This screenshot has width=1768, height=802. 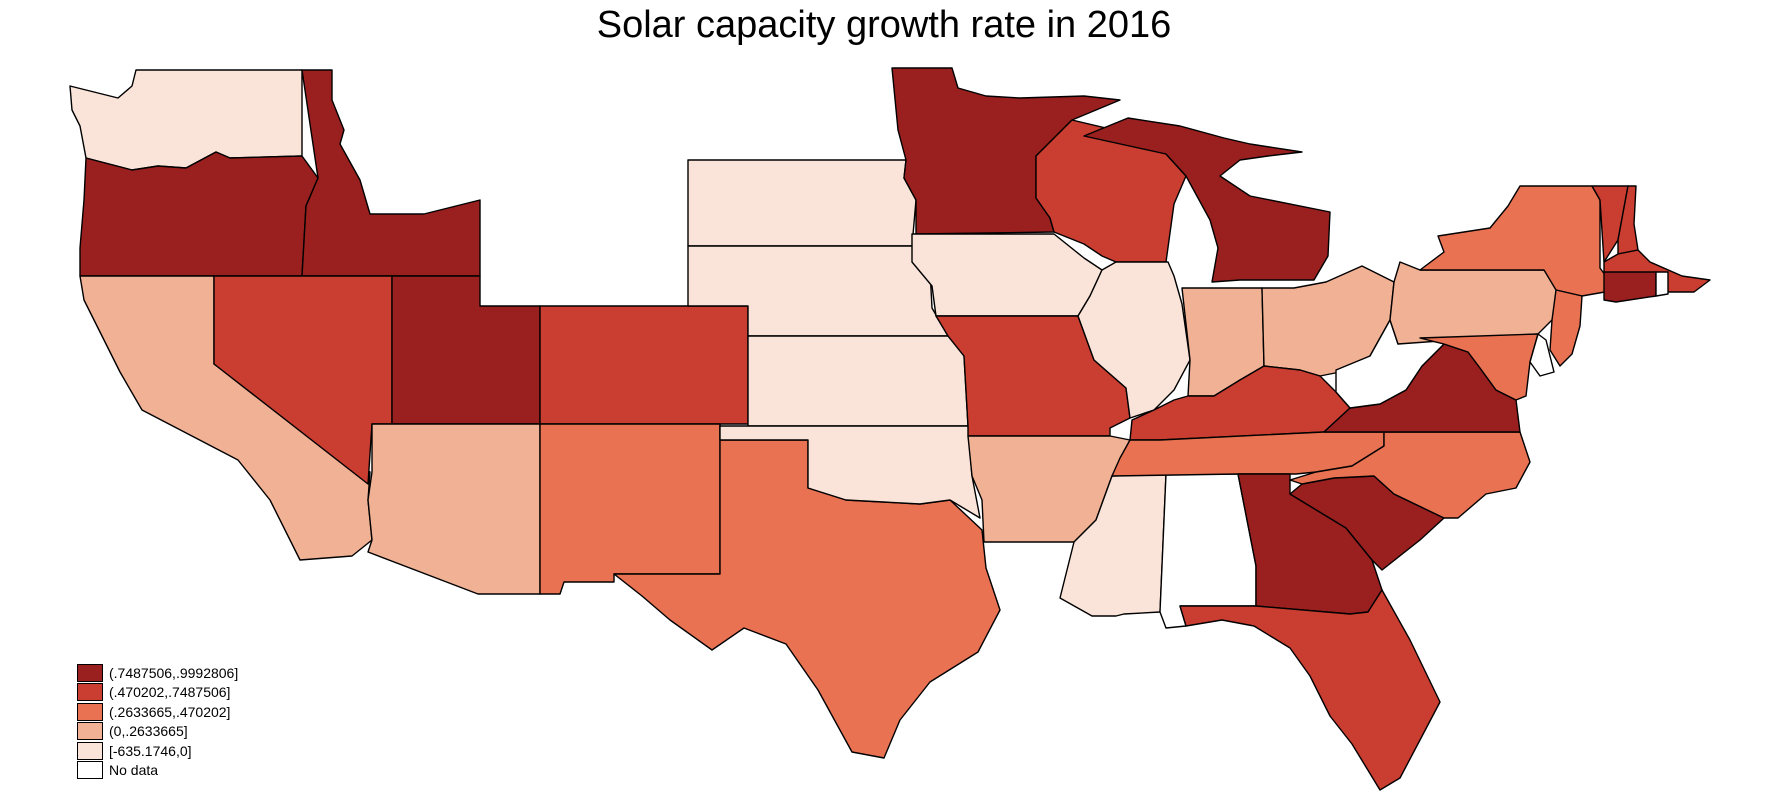 What do you see at coordinates (134, 770) in the screenshot?
I see `legend-label: No data` at bounding box center [134, 770].